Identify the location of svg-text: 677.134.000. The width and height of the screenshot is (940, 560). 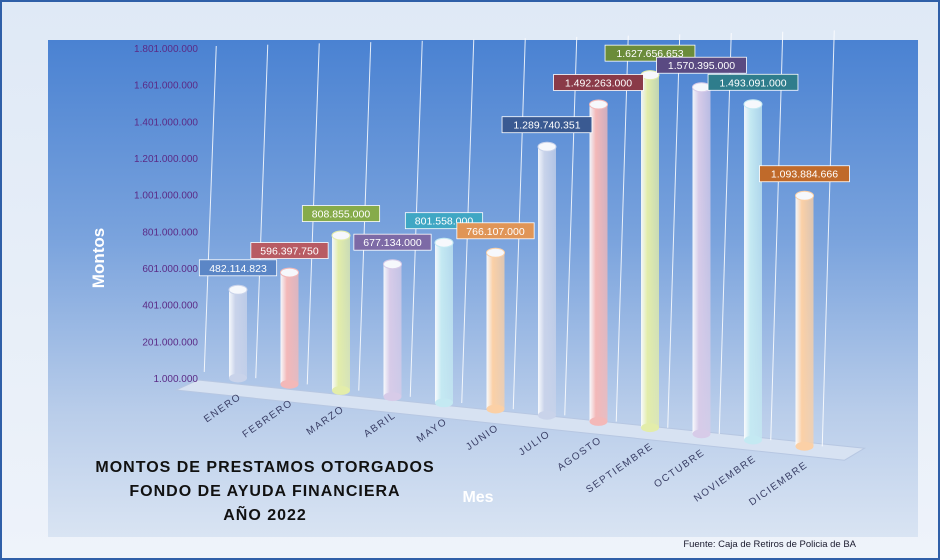
(392, 243).